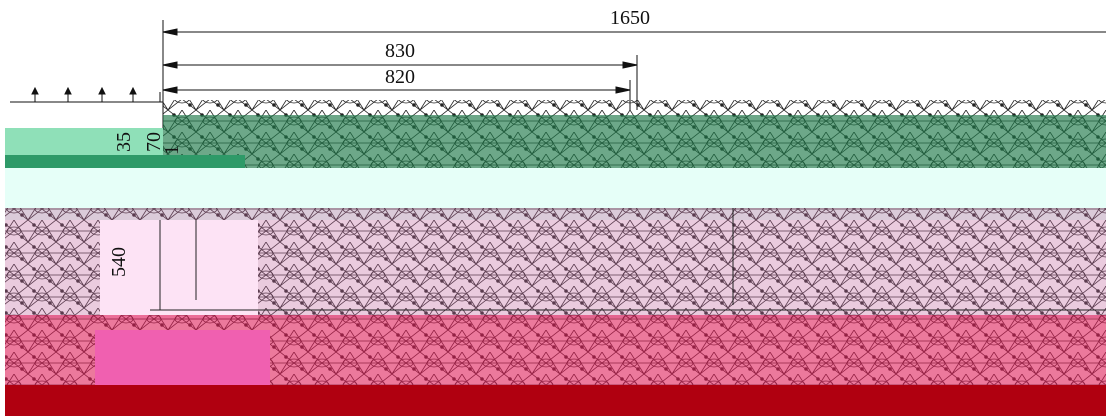 The image size is (1106, 416). I want to click on dimension-label: 820, so click(400, 77).